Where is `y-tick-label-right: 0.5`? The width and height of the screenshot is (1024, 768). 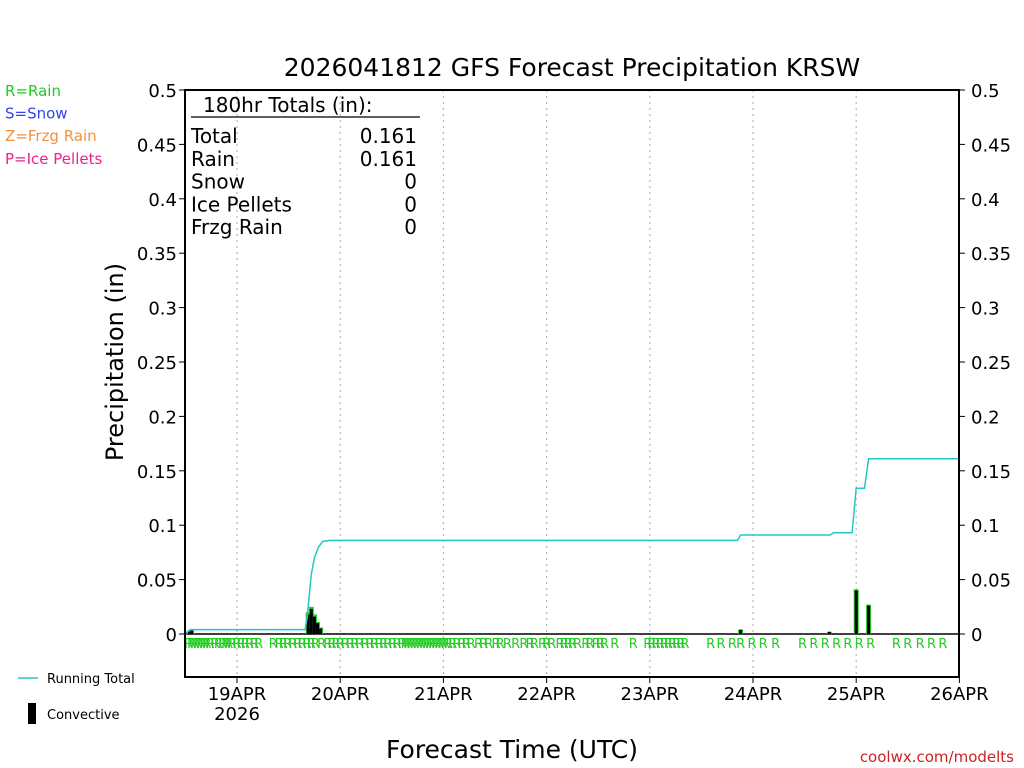 y-tick-label-right: 0.5 is located at coordinates (985, 91).